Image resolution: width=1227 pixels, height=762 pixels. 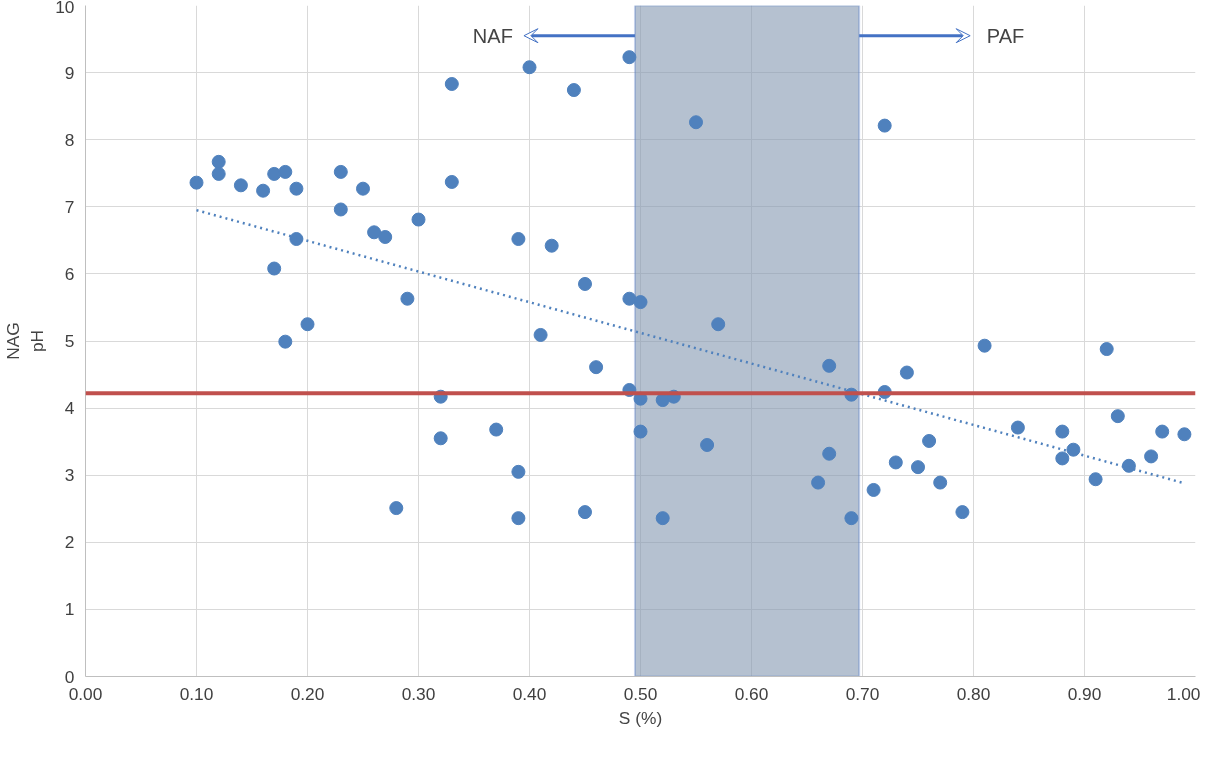 I want to click on y-tick-label: 8, so click(x=69, y=139).